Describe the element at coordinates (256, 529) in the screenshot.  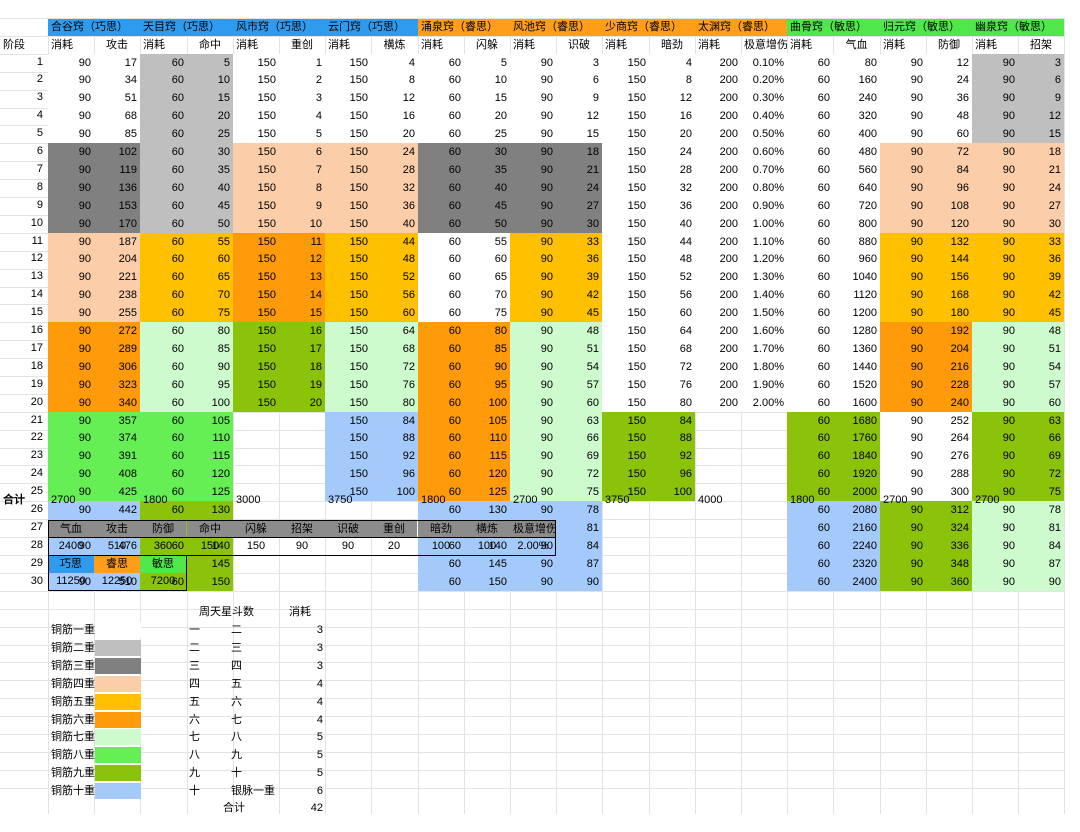
I see `stat-summary-header: 闪躲` at that location.